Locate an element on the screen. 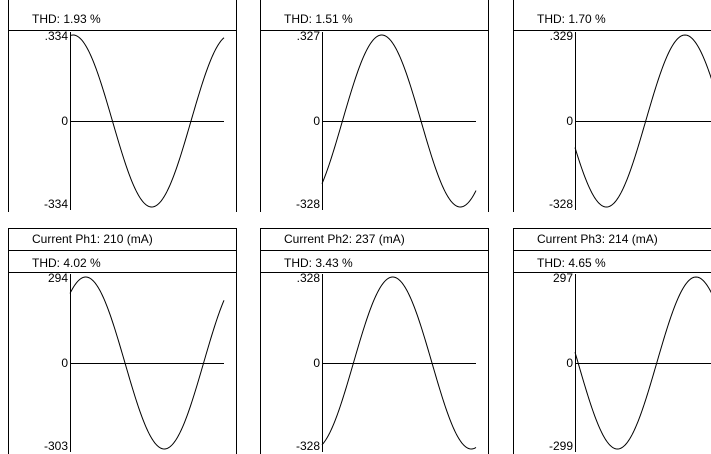 The height and width of the screenshot is (454, 711). y-max-label: 294 is located at coordinates (57, 278).